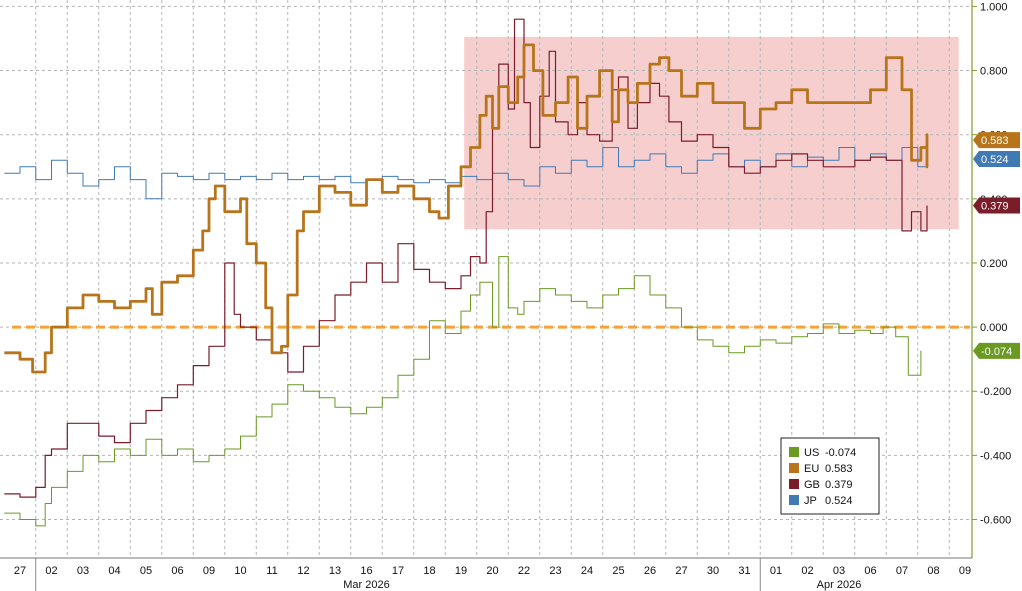 The height and width of the screenshot is (591, 1022). I want to click on x-tick-label-1: 02, so click(51, 571).